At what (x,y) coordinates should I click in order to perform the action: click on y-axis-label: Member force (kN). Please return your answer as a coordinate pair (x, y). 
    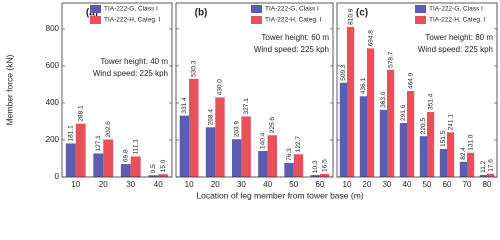
    Looking at the image, I should click on (9, 89).